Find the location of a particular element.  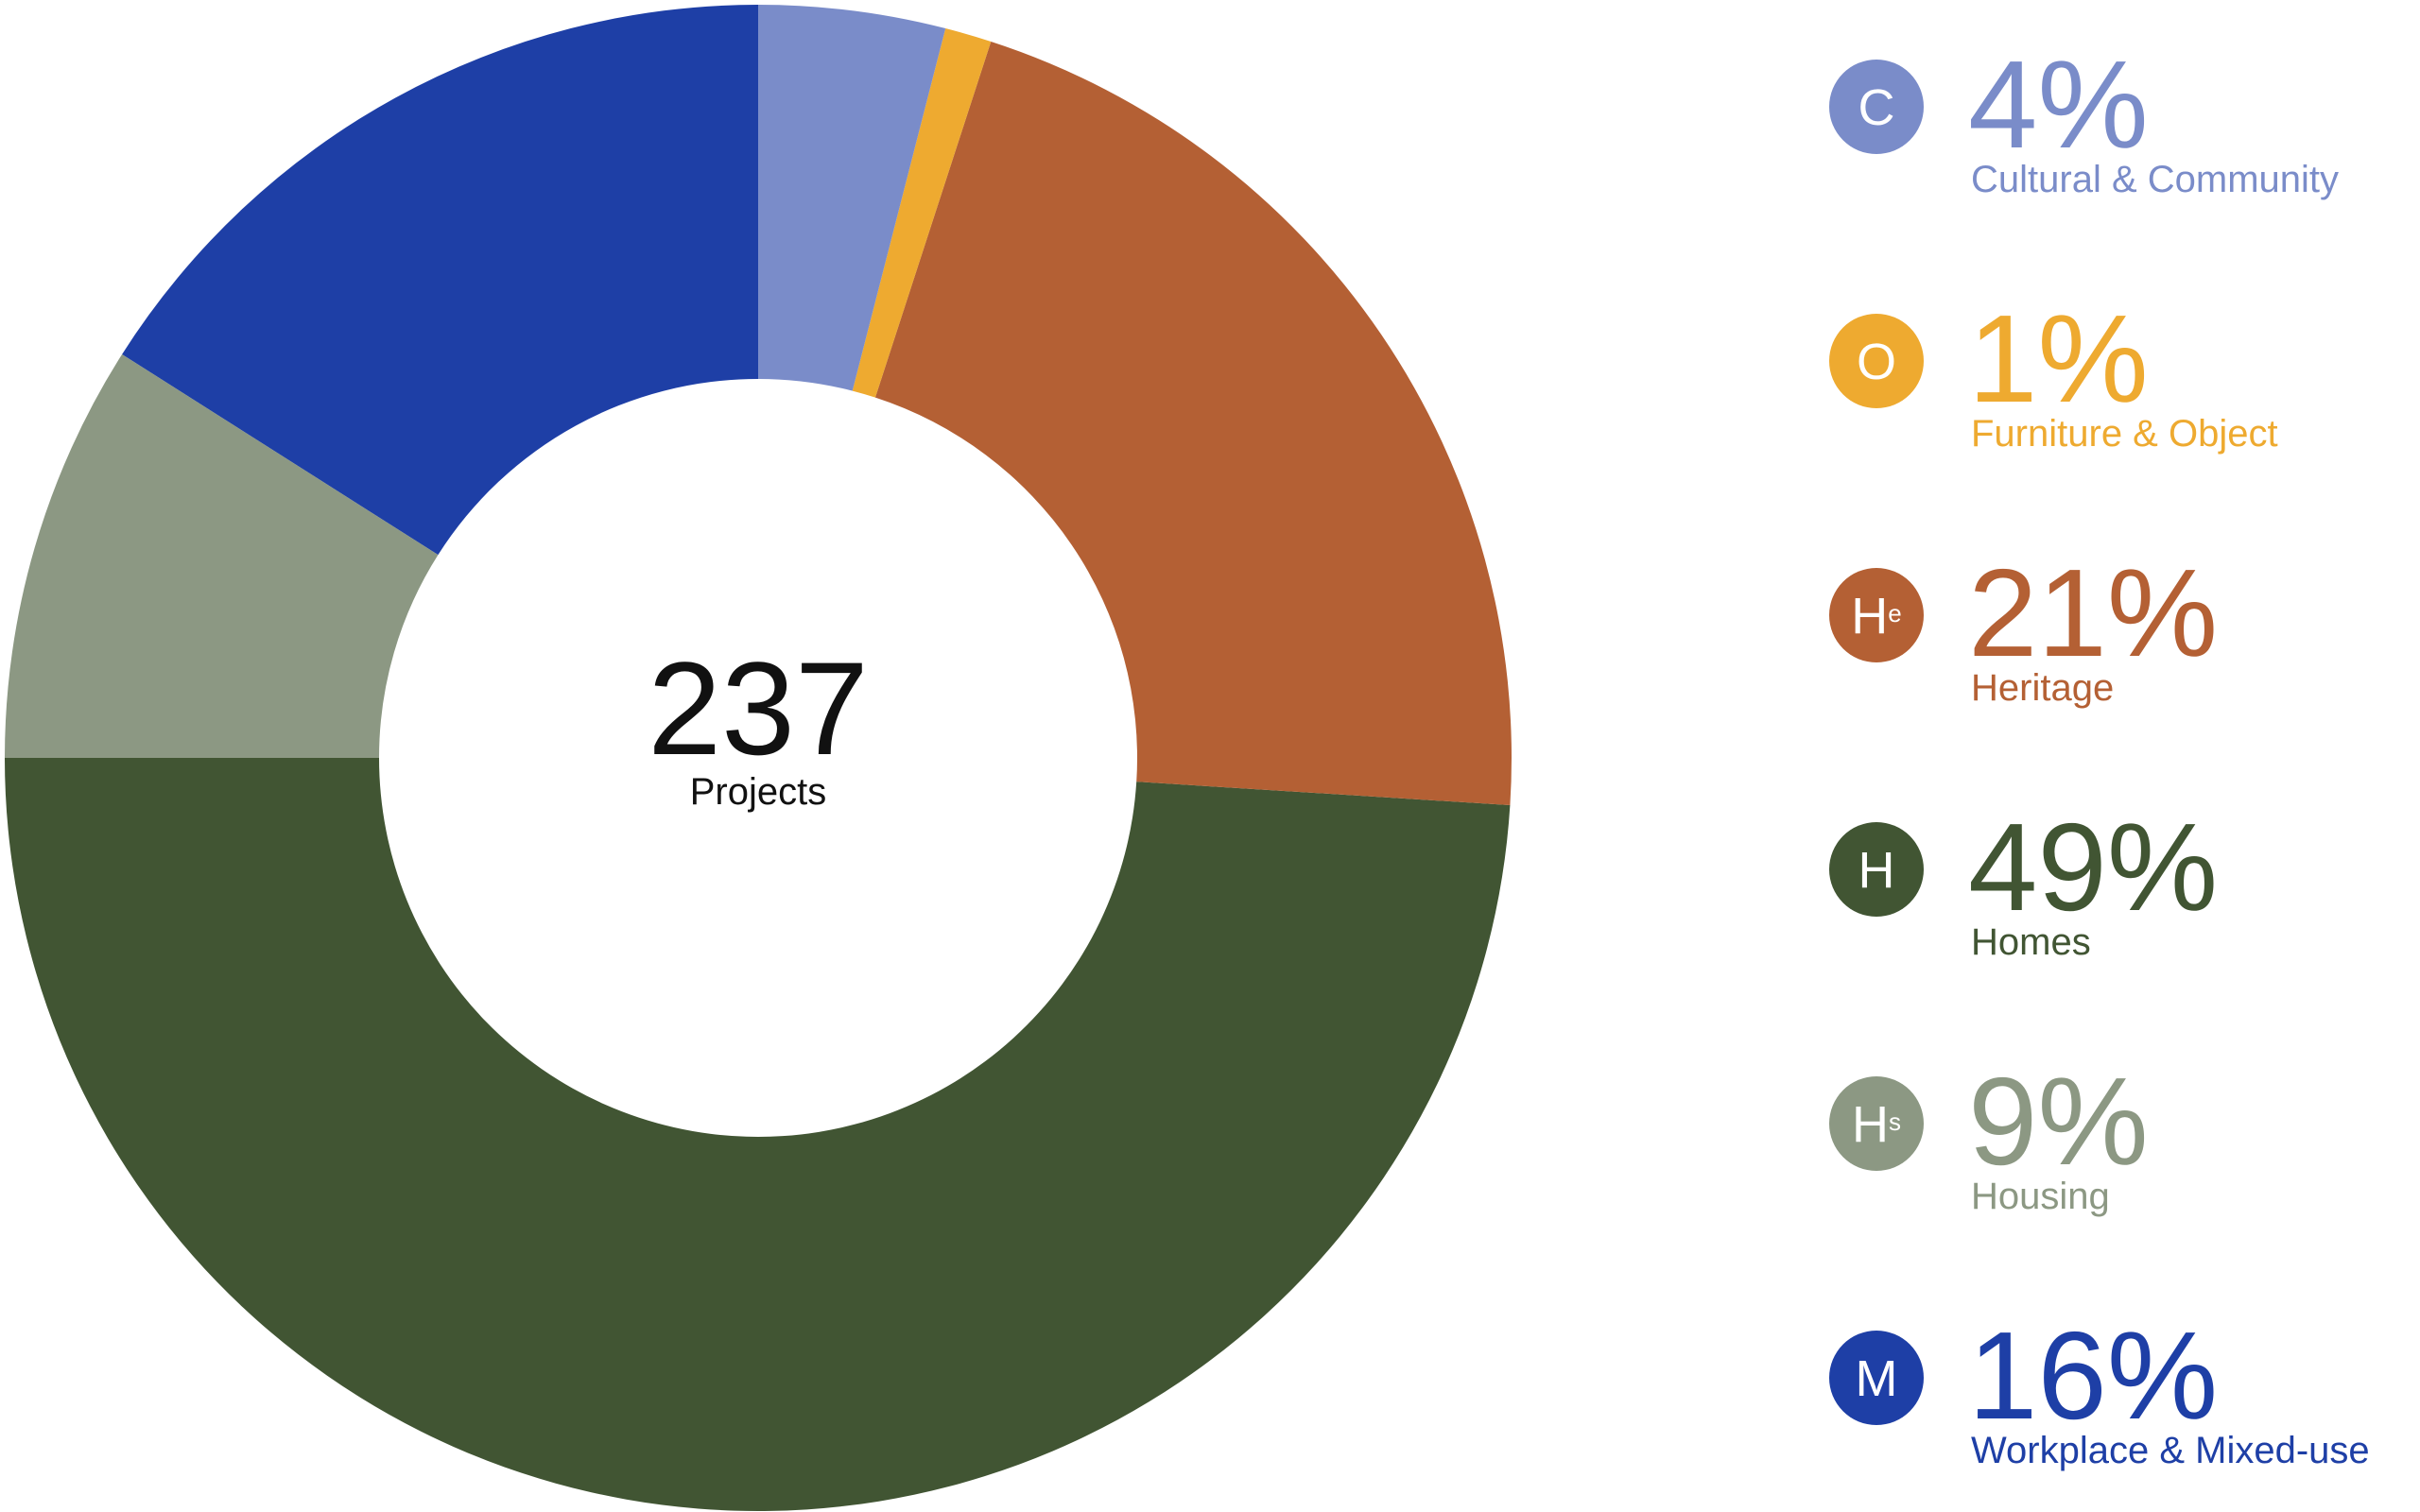

legend-icon-letter: Hs is located at coordinates (1876, 1124).